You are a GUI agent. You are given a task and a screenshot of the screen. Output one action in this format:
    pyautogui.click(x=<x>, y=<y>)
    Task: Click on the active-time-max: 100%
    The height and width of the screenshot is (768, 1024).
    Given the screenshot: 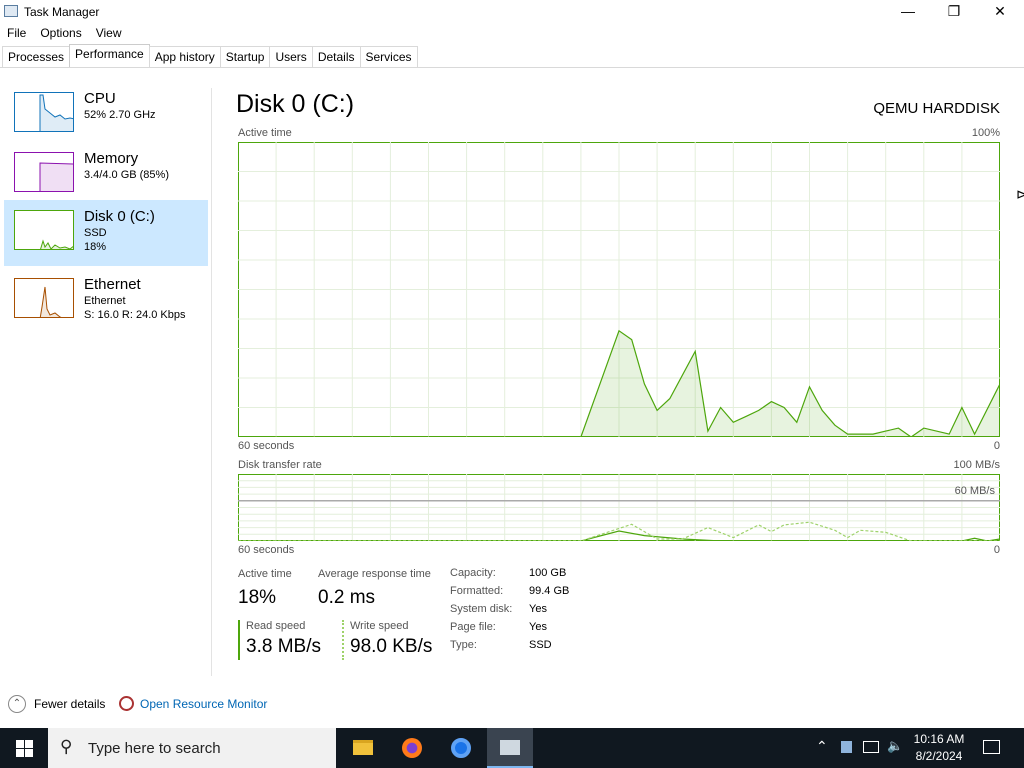 What is the action you would take?
    pyautogui.click(x=985, y=133)
    